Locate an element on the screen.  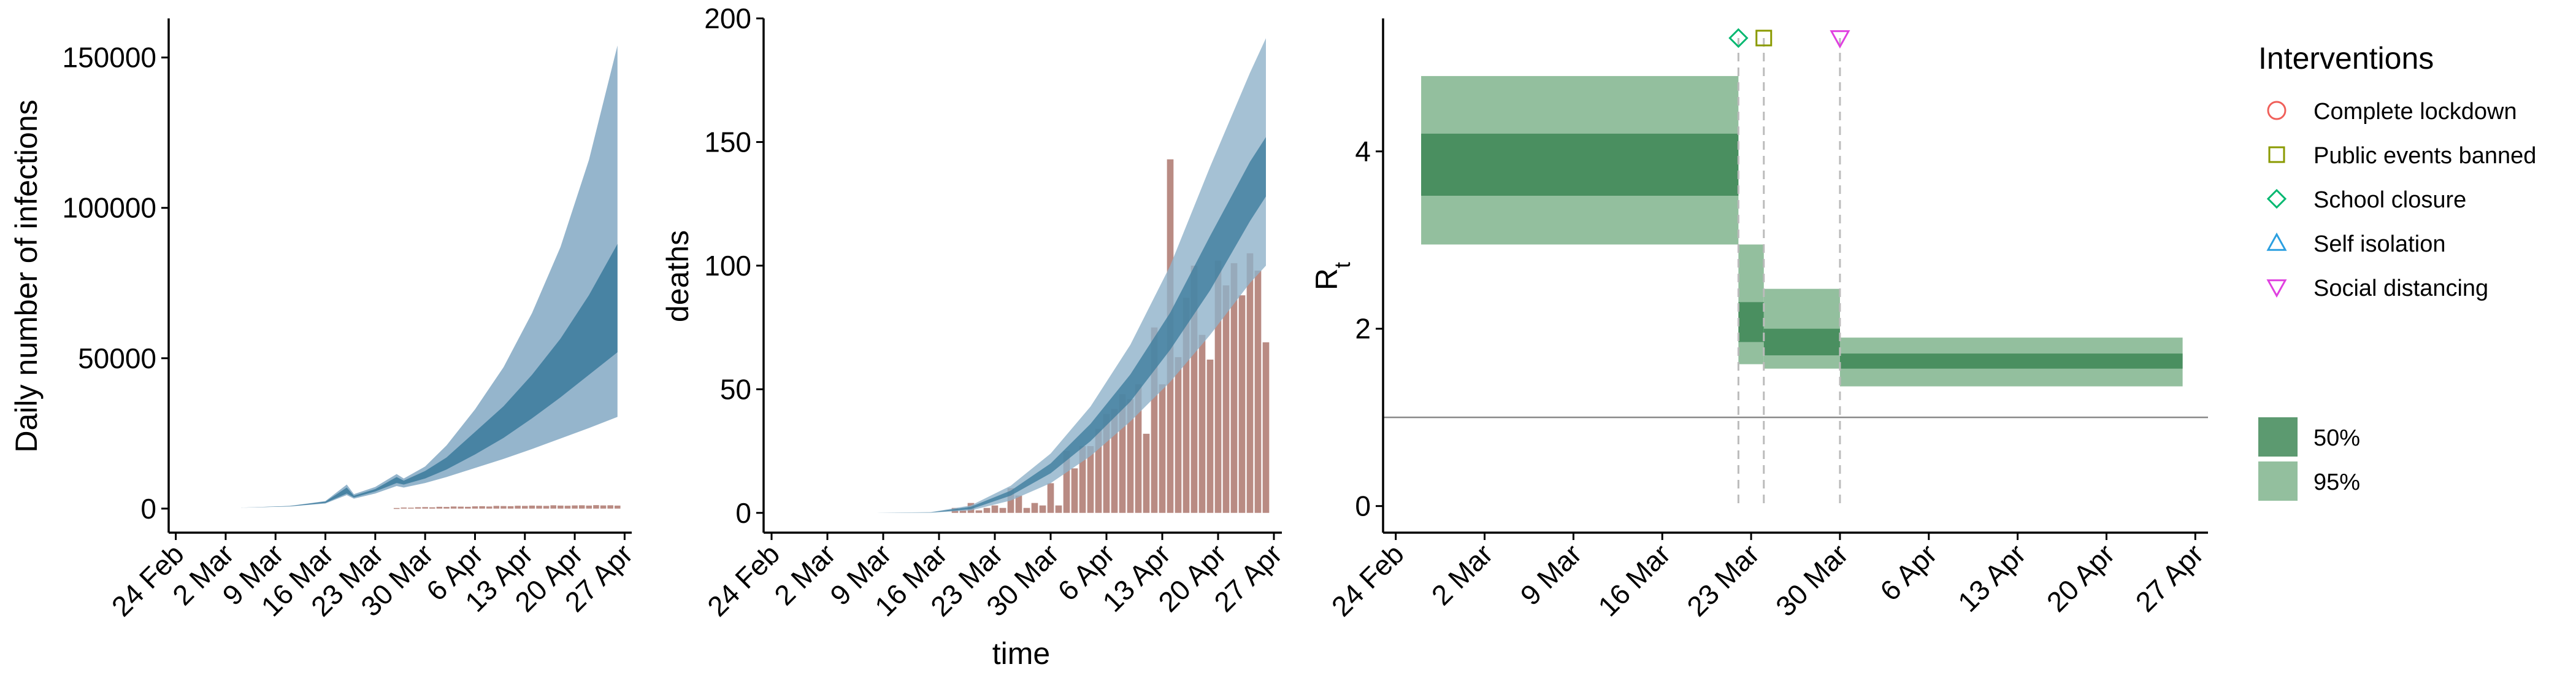
legend-item-label: Self isolation is located at coordinates (2379, 244).